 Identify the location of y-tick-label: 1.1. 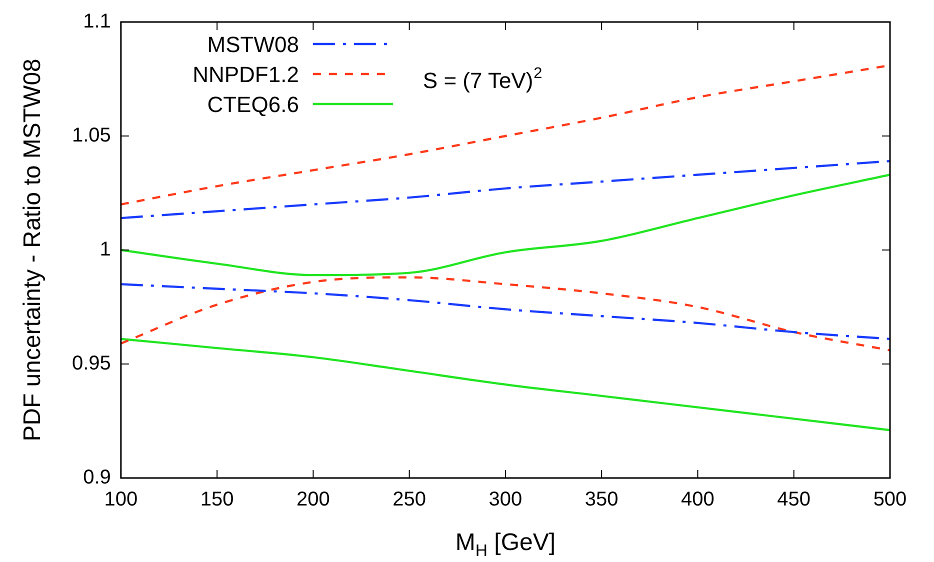
(97, 21).